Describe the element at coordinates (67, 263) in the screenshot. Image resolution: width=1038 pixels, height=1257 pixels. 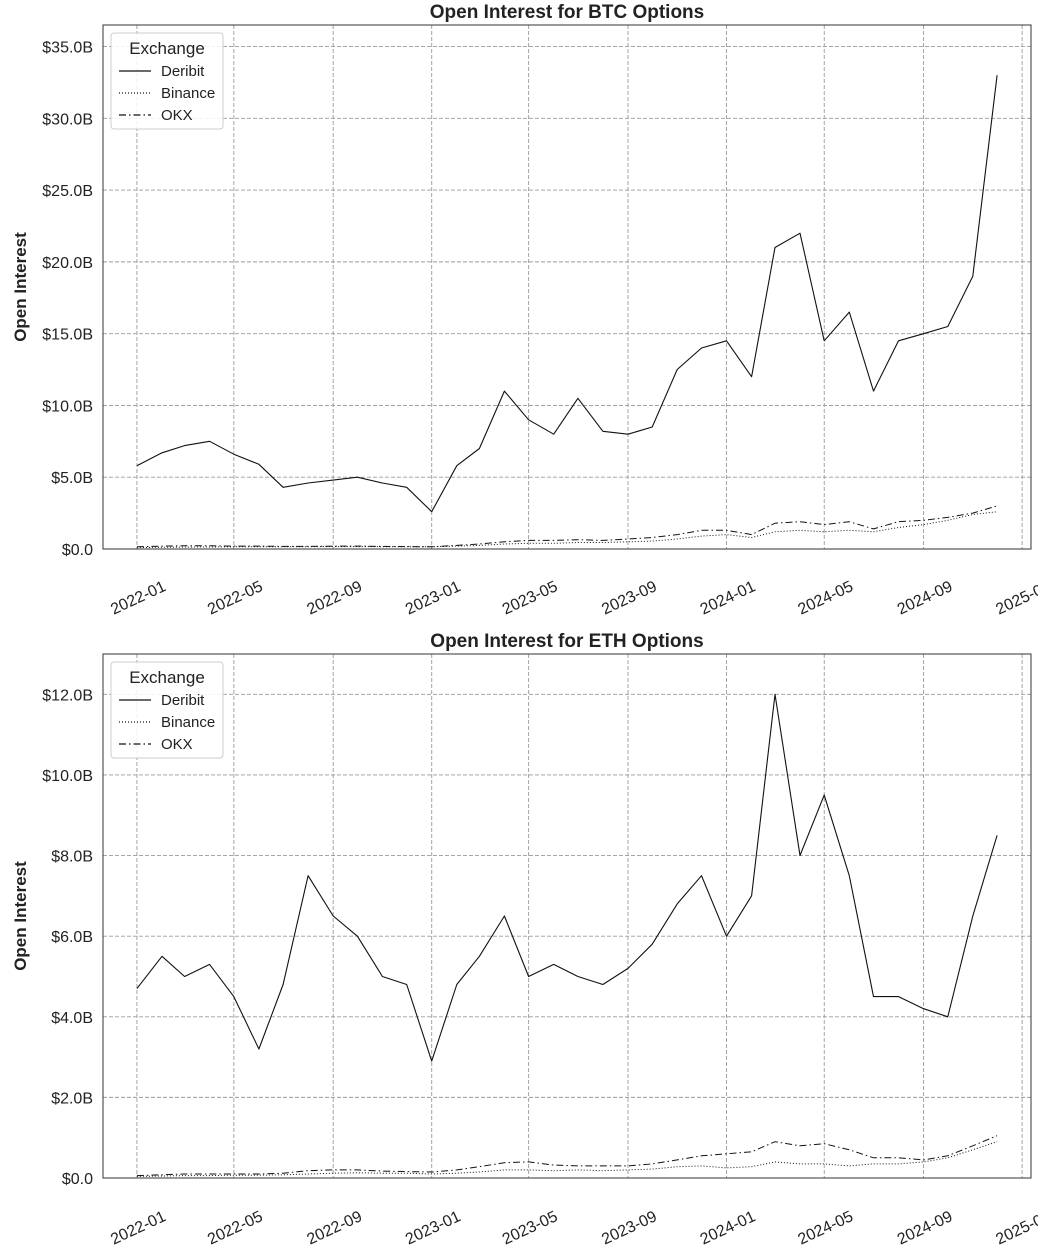
I see `y-tick-label: $20.0B` at that location.